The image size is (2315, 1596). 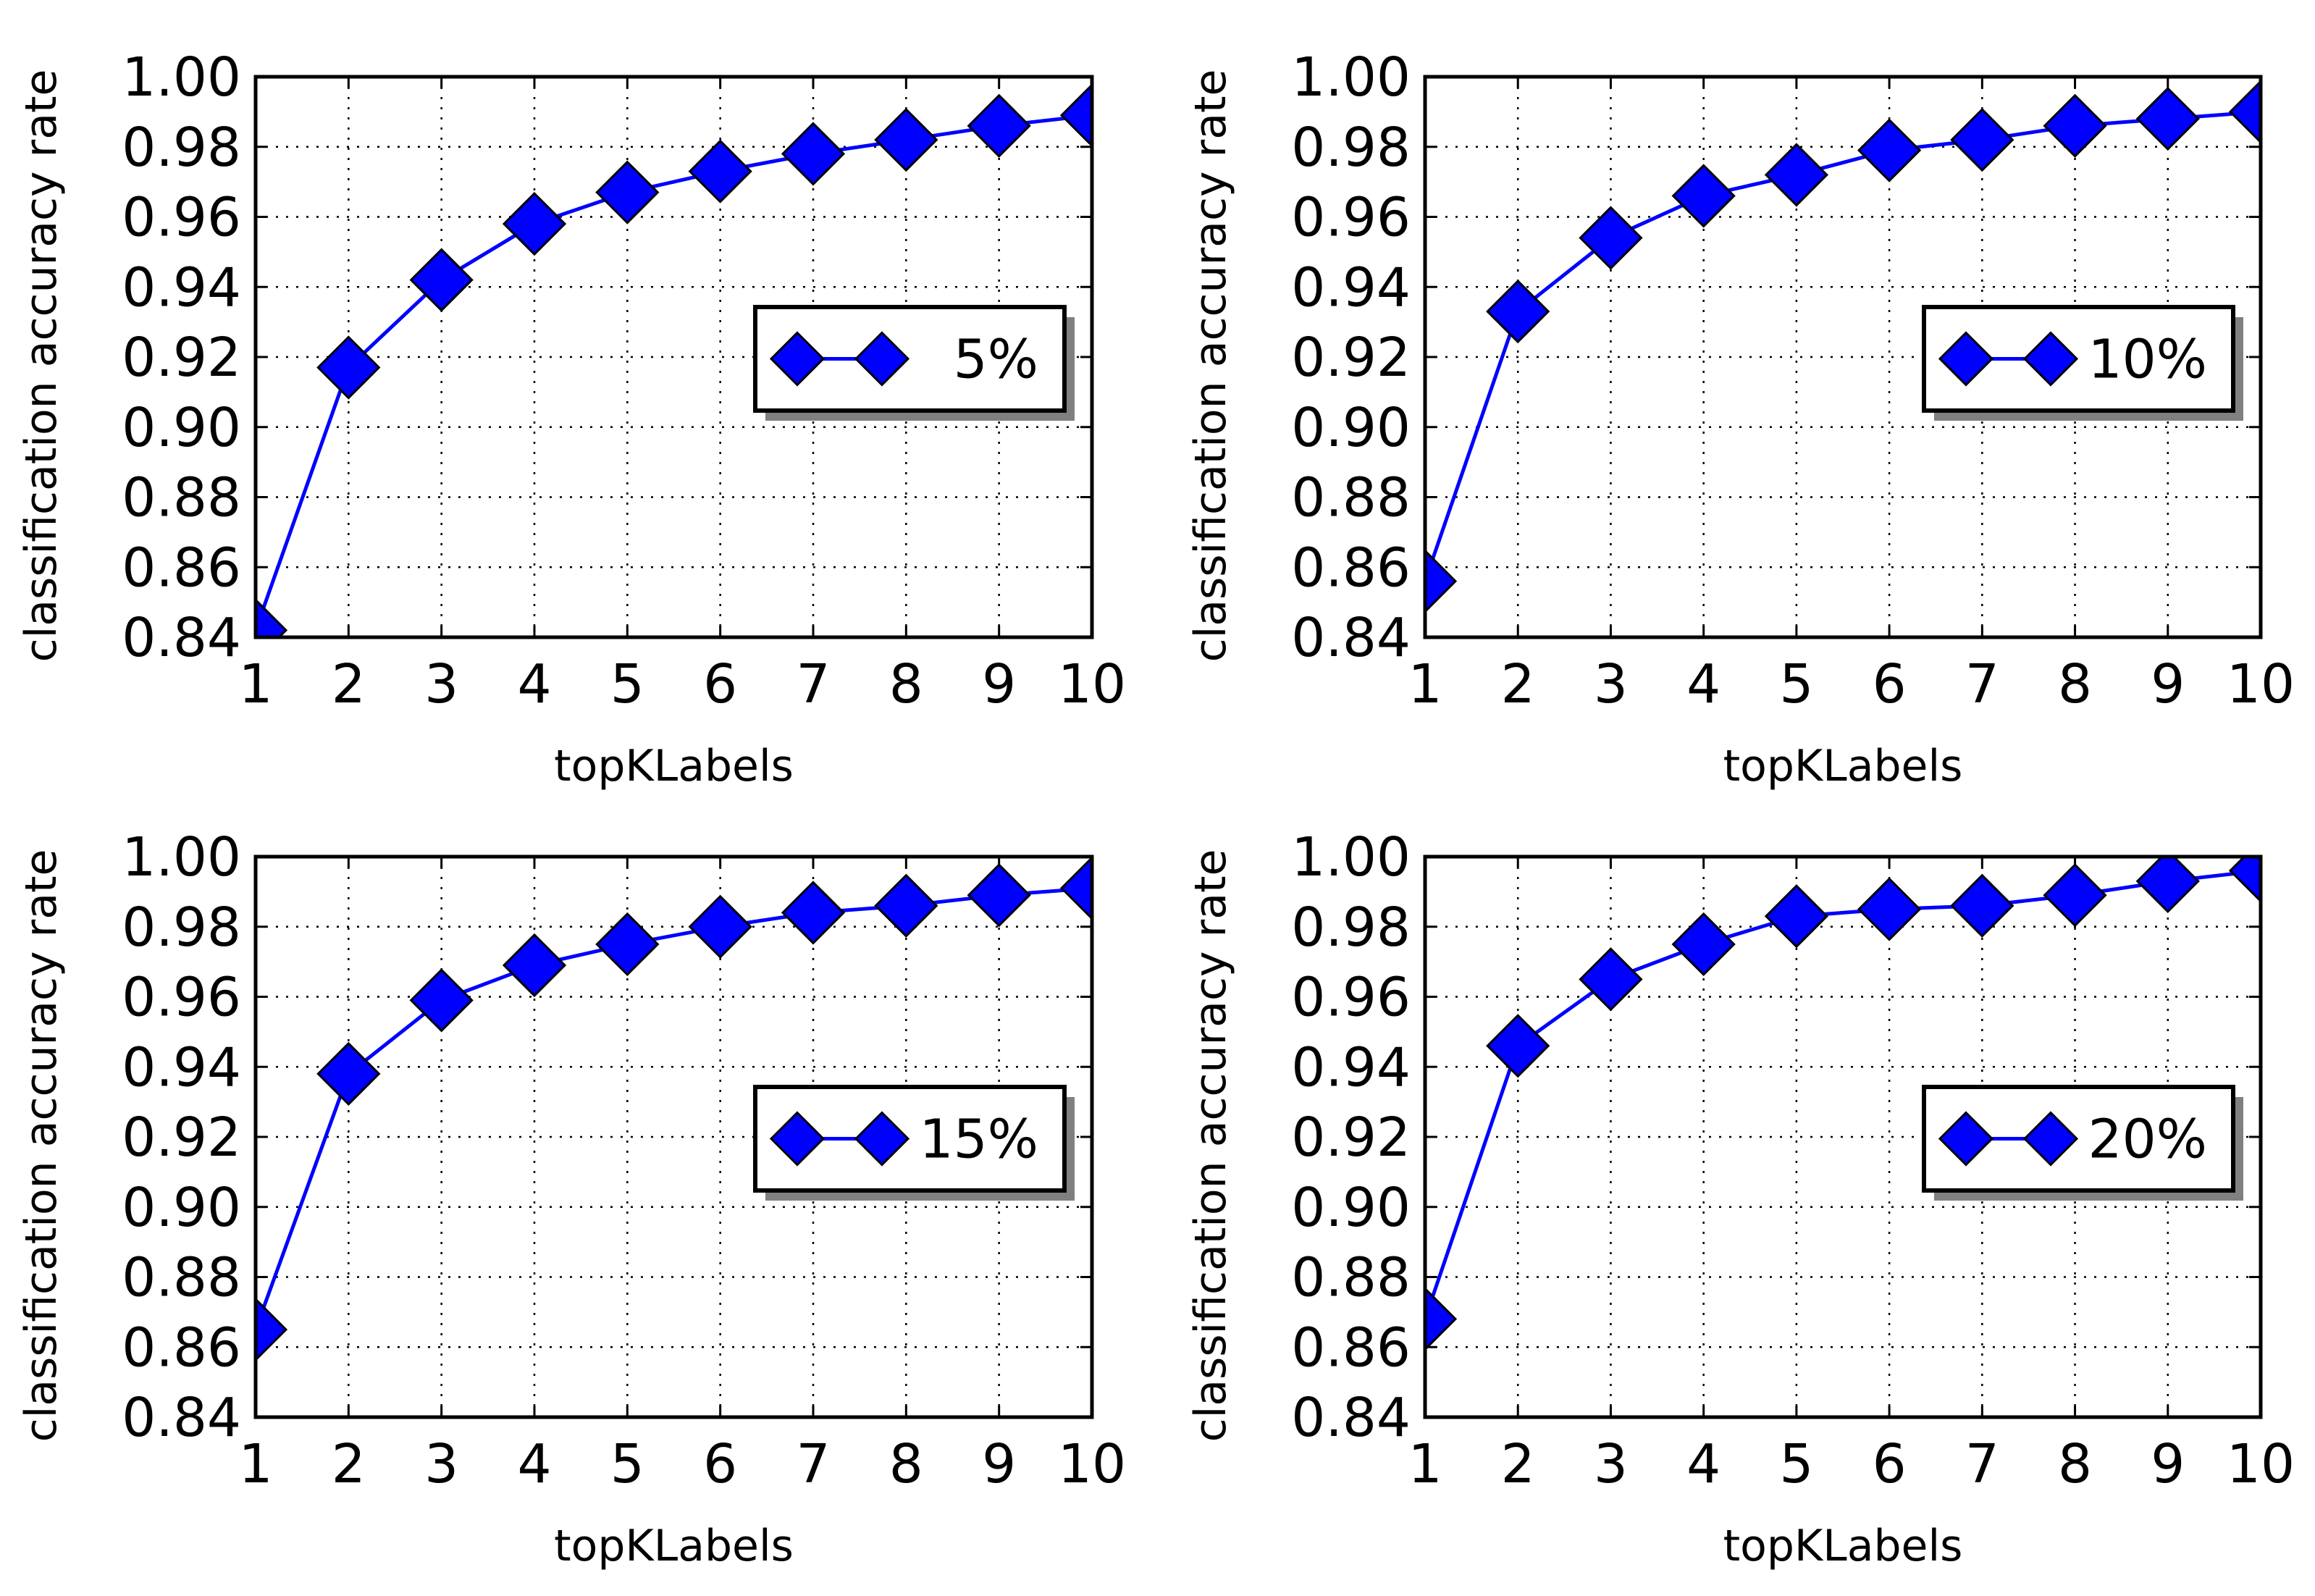 I want to click on legend: 5%, so click(x=914, y=363).